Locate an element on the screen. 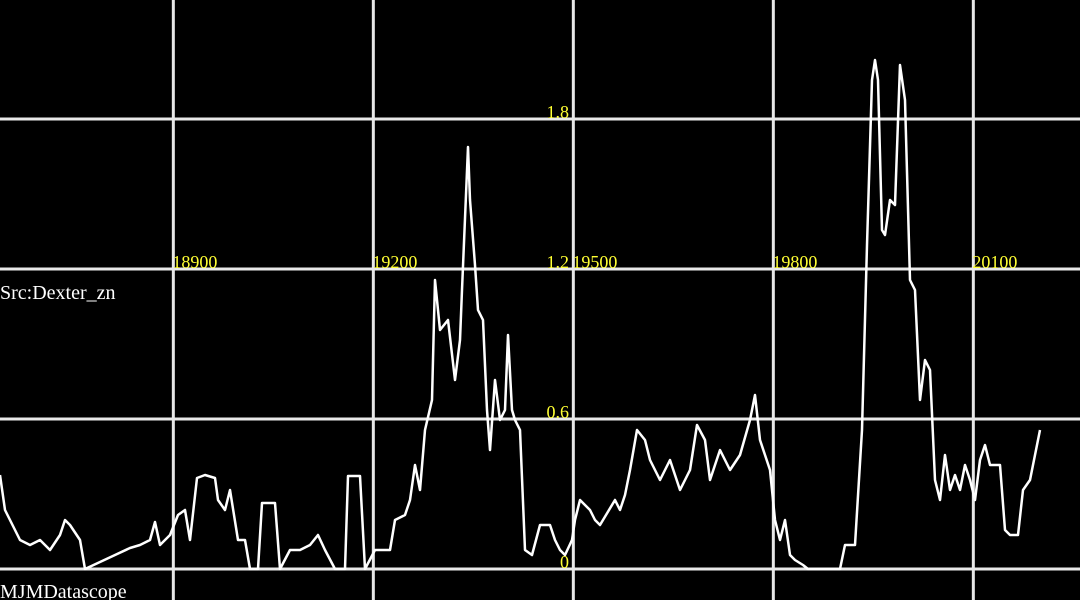 The width and height of the screenshot is (1080, 600). source-label: Src:Dexter_zn is located at coordinates (58, 293).